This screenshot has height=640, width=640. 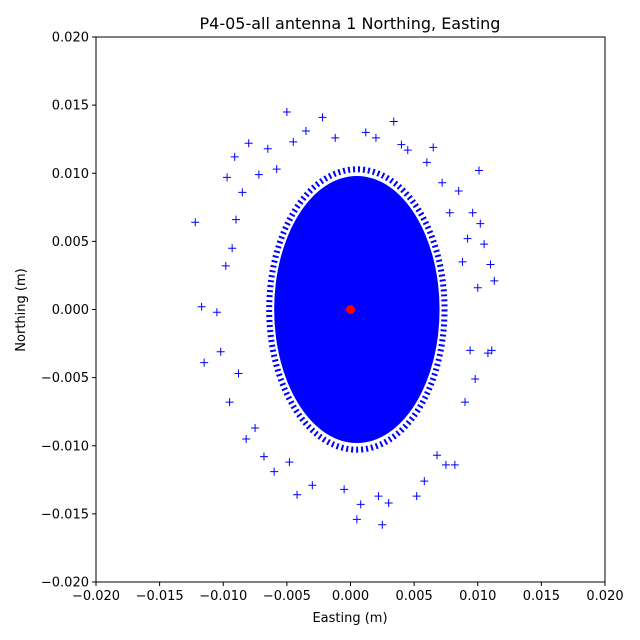 I want to click on x-tick-label: 0.020, so click(x=604, y=596).